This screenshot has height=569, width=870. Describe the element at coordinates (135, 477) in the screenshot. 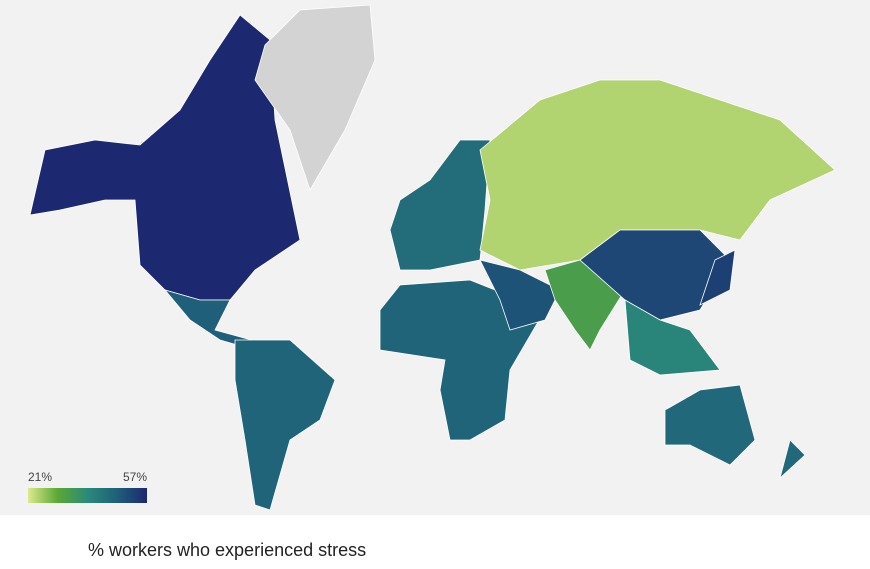

I see `legend-max-label: 57%` at that location.